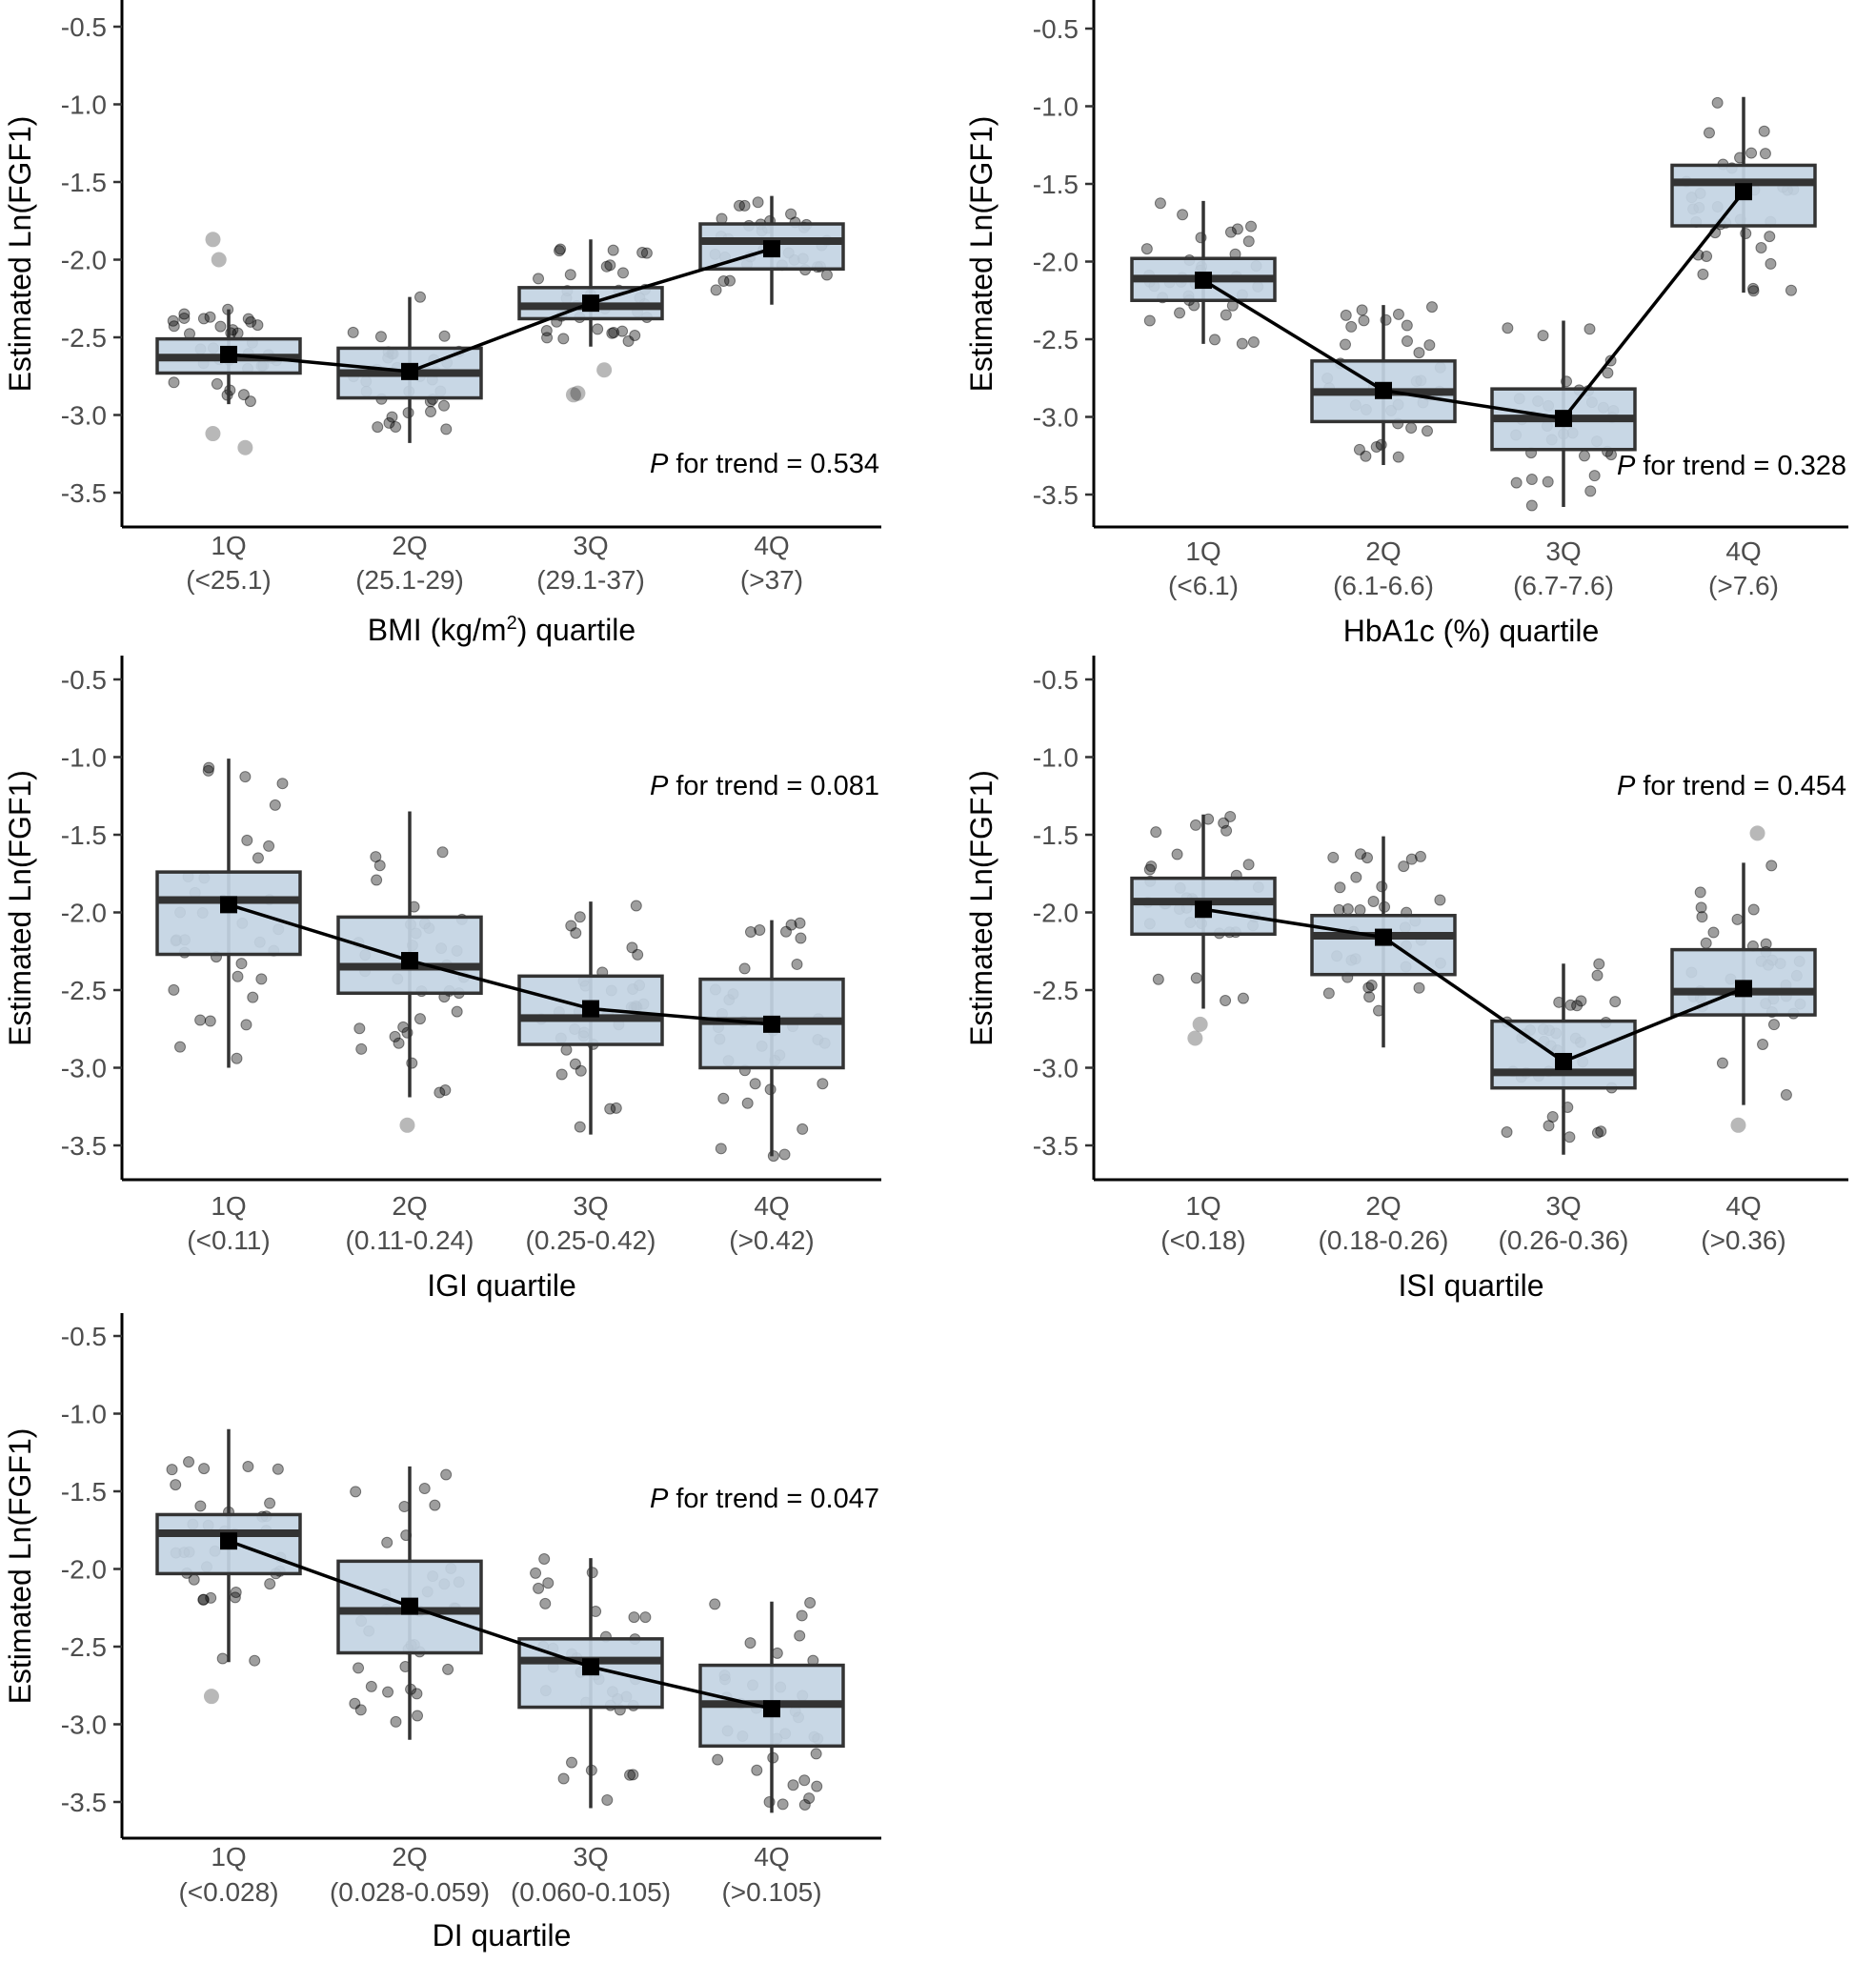  What do you see at coordinates (1472, 631) in the screenshot?
I see `x-axis-title: HbA1c (%) quartile` at bounding box center [1472, 631].